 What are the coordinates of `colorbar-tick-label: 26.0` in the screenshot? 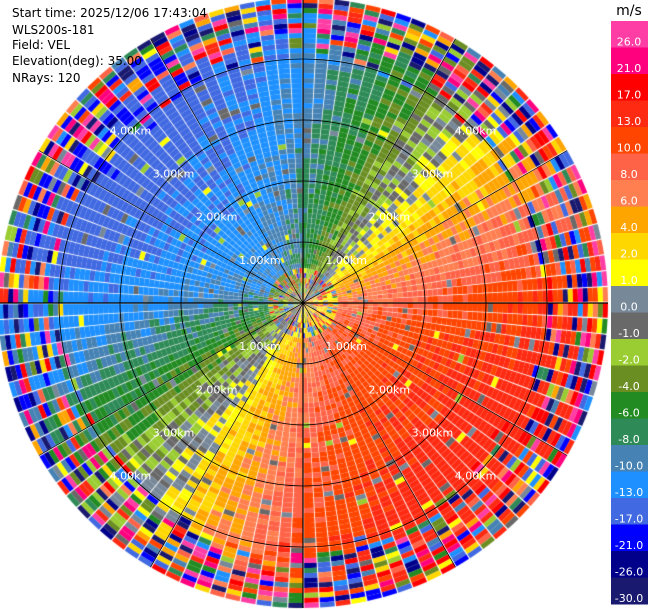 It's located at (629, 42).